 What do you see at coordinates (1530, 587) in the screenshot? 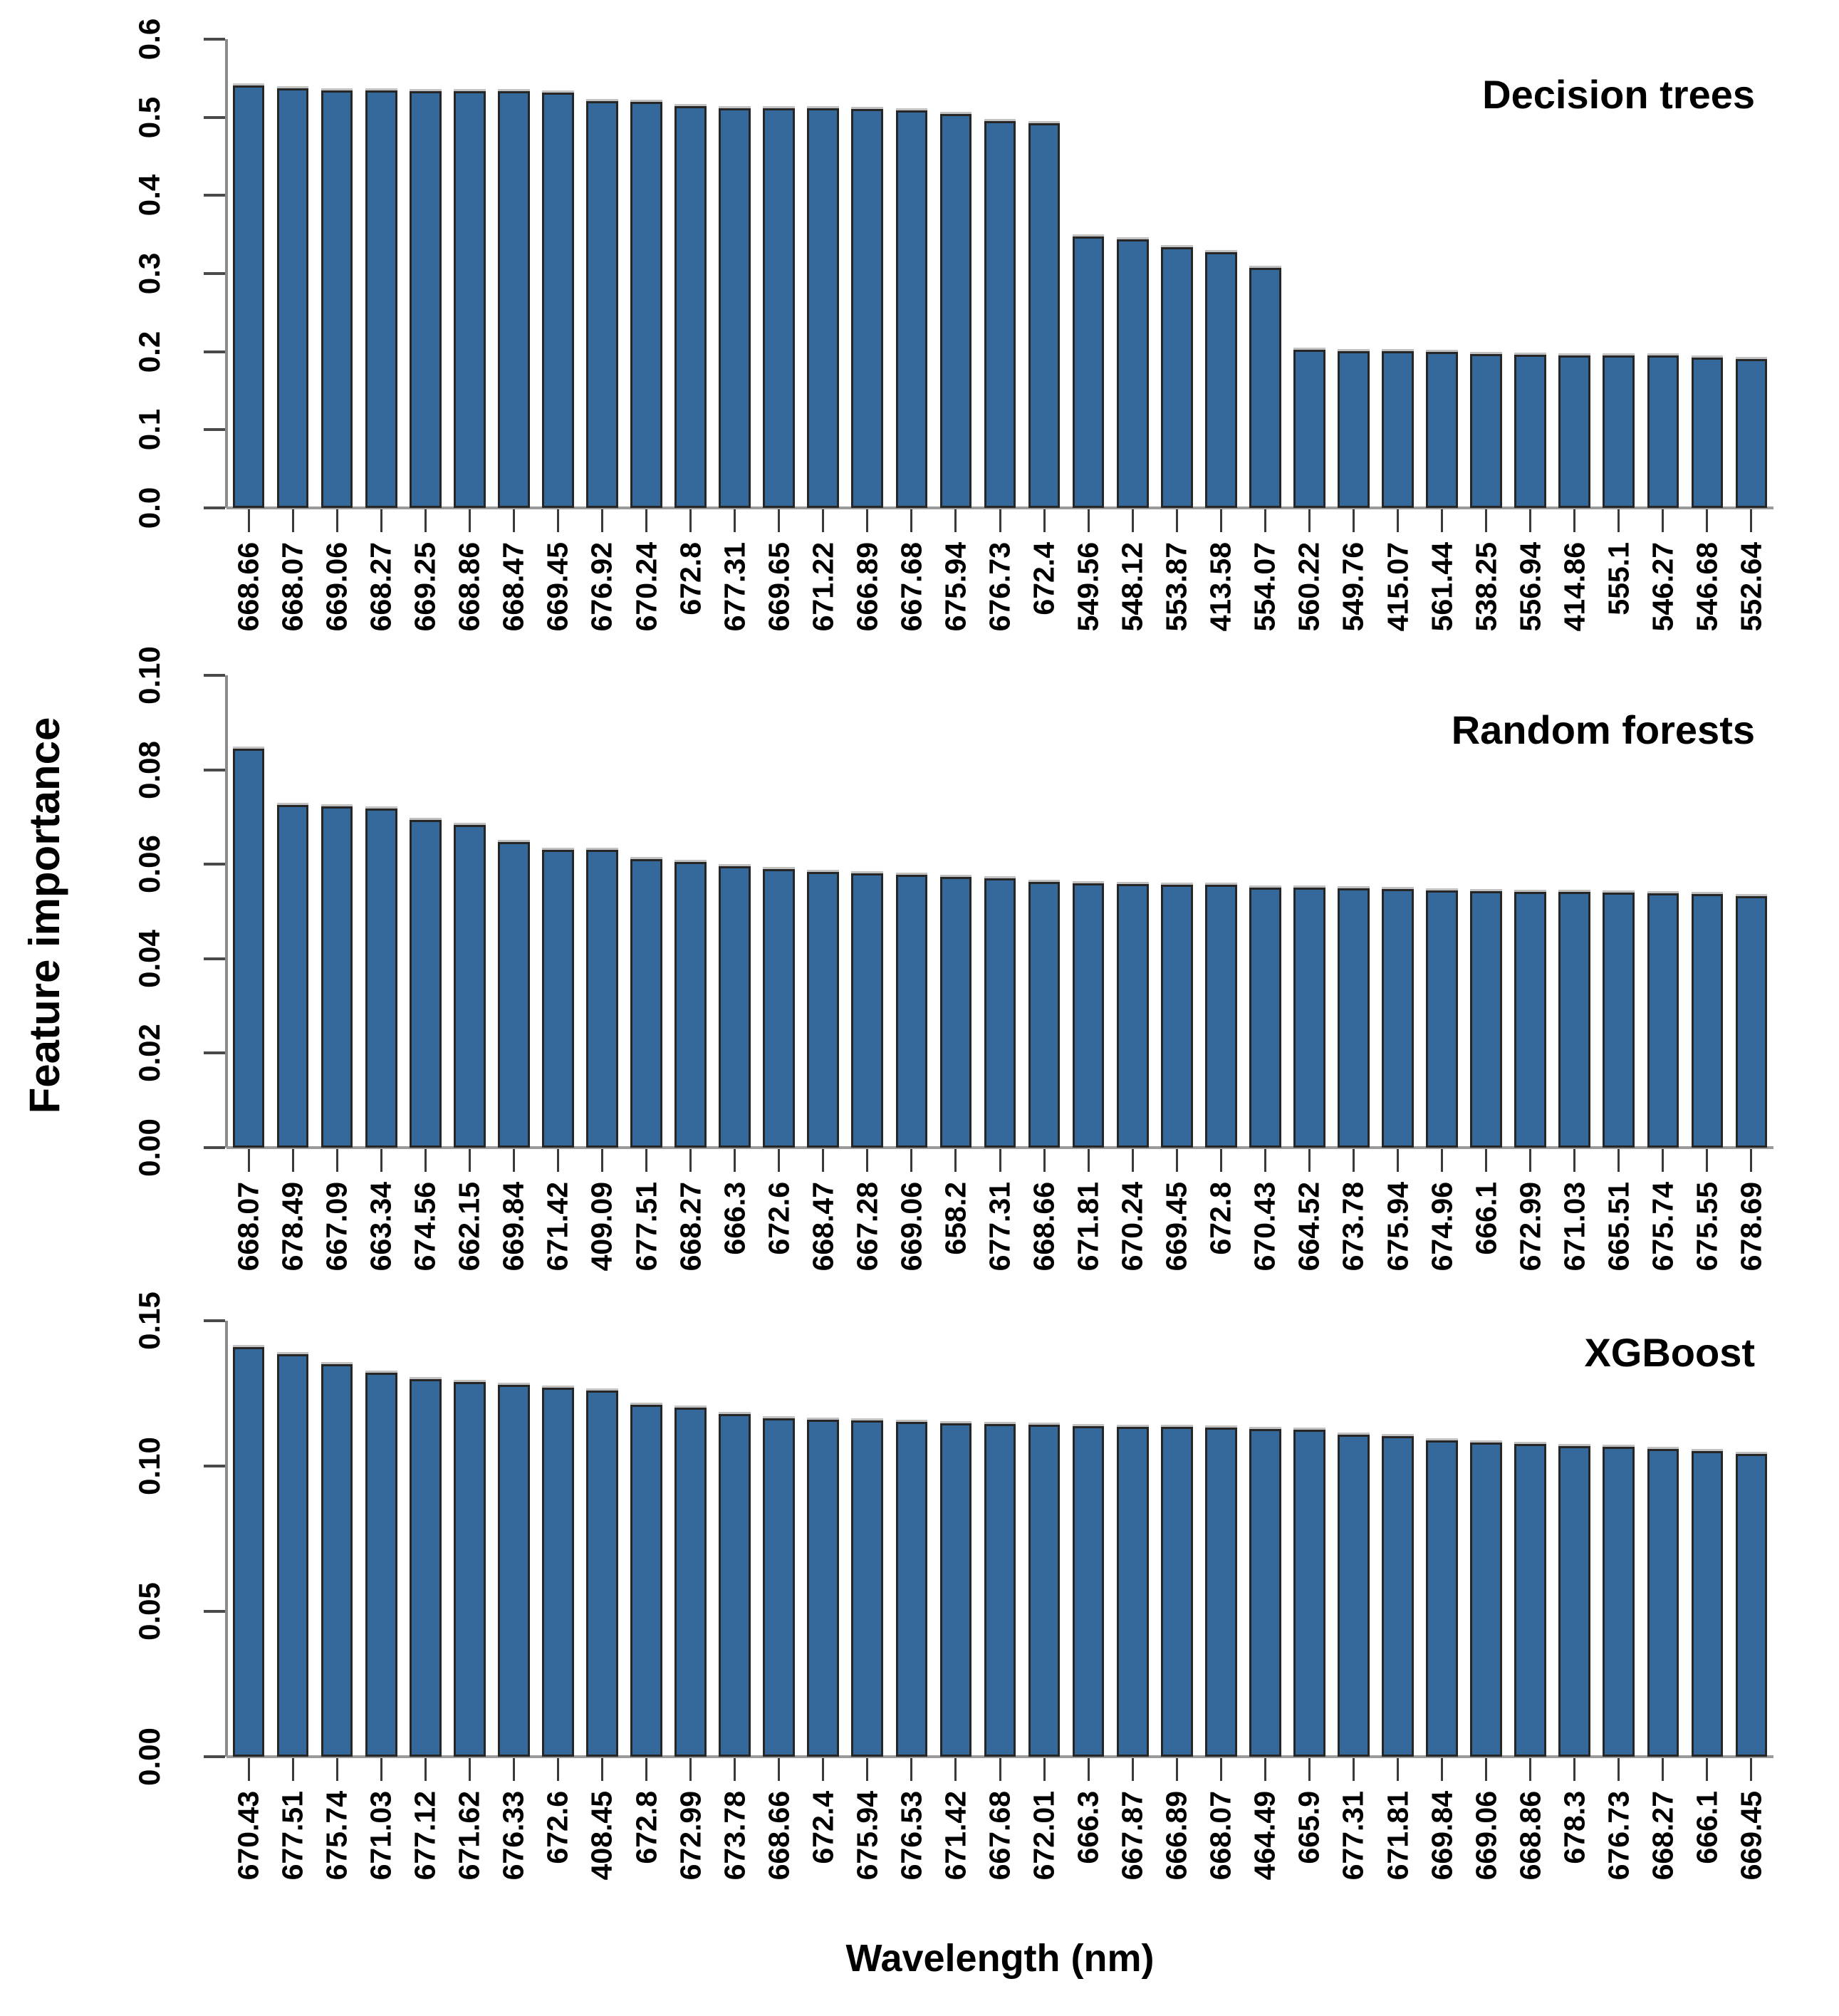
I see `x-tick-label: 556.94` at bounding box center [1530, 587].